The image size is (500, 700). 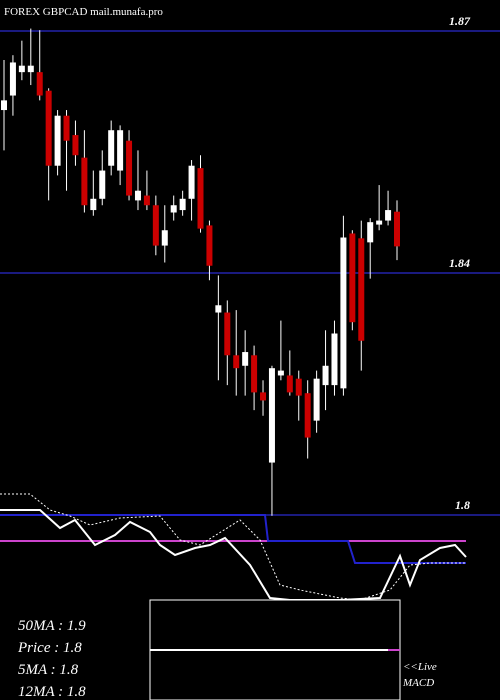 What do you see at coordinates (48, 670) in the screenshot?
I see `stat-label: 5MA : 1.8` at bounding box center [48, 670].